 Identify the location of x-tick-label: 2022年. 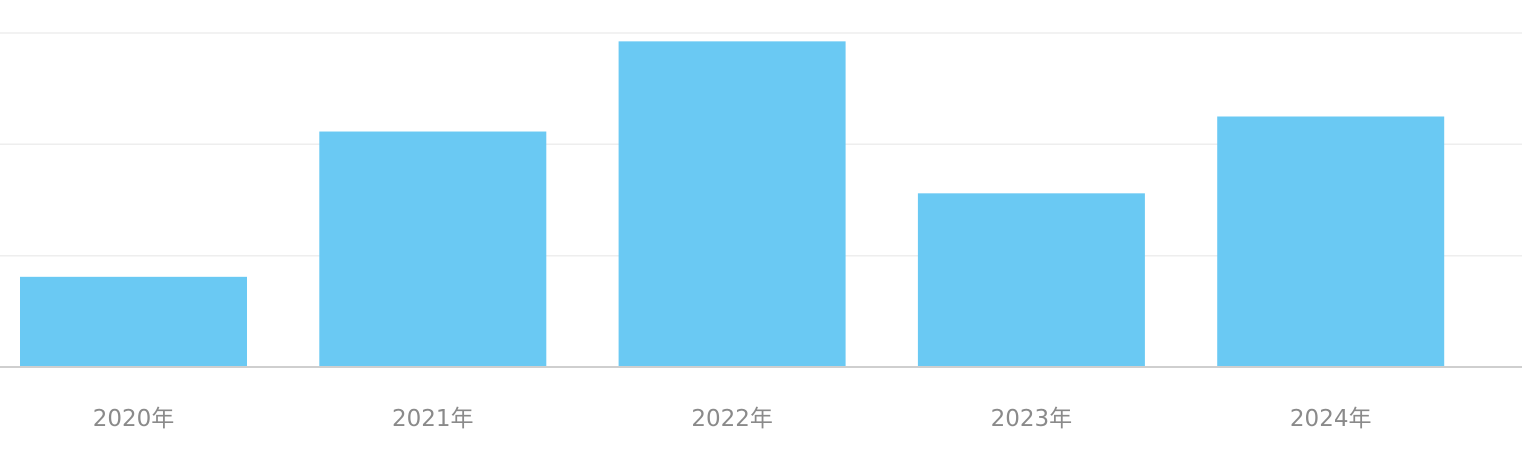
(732, 419).